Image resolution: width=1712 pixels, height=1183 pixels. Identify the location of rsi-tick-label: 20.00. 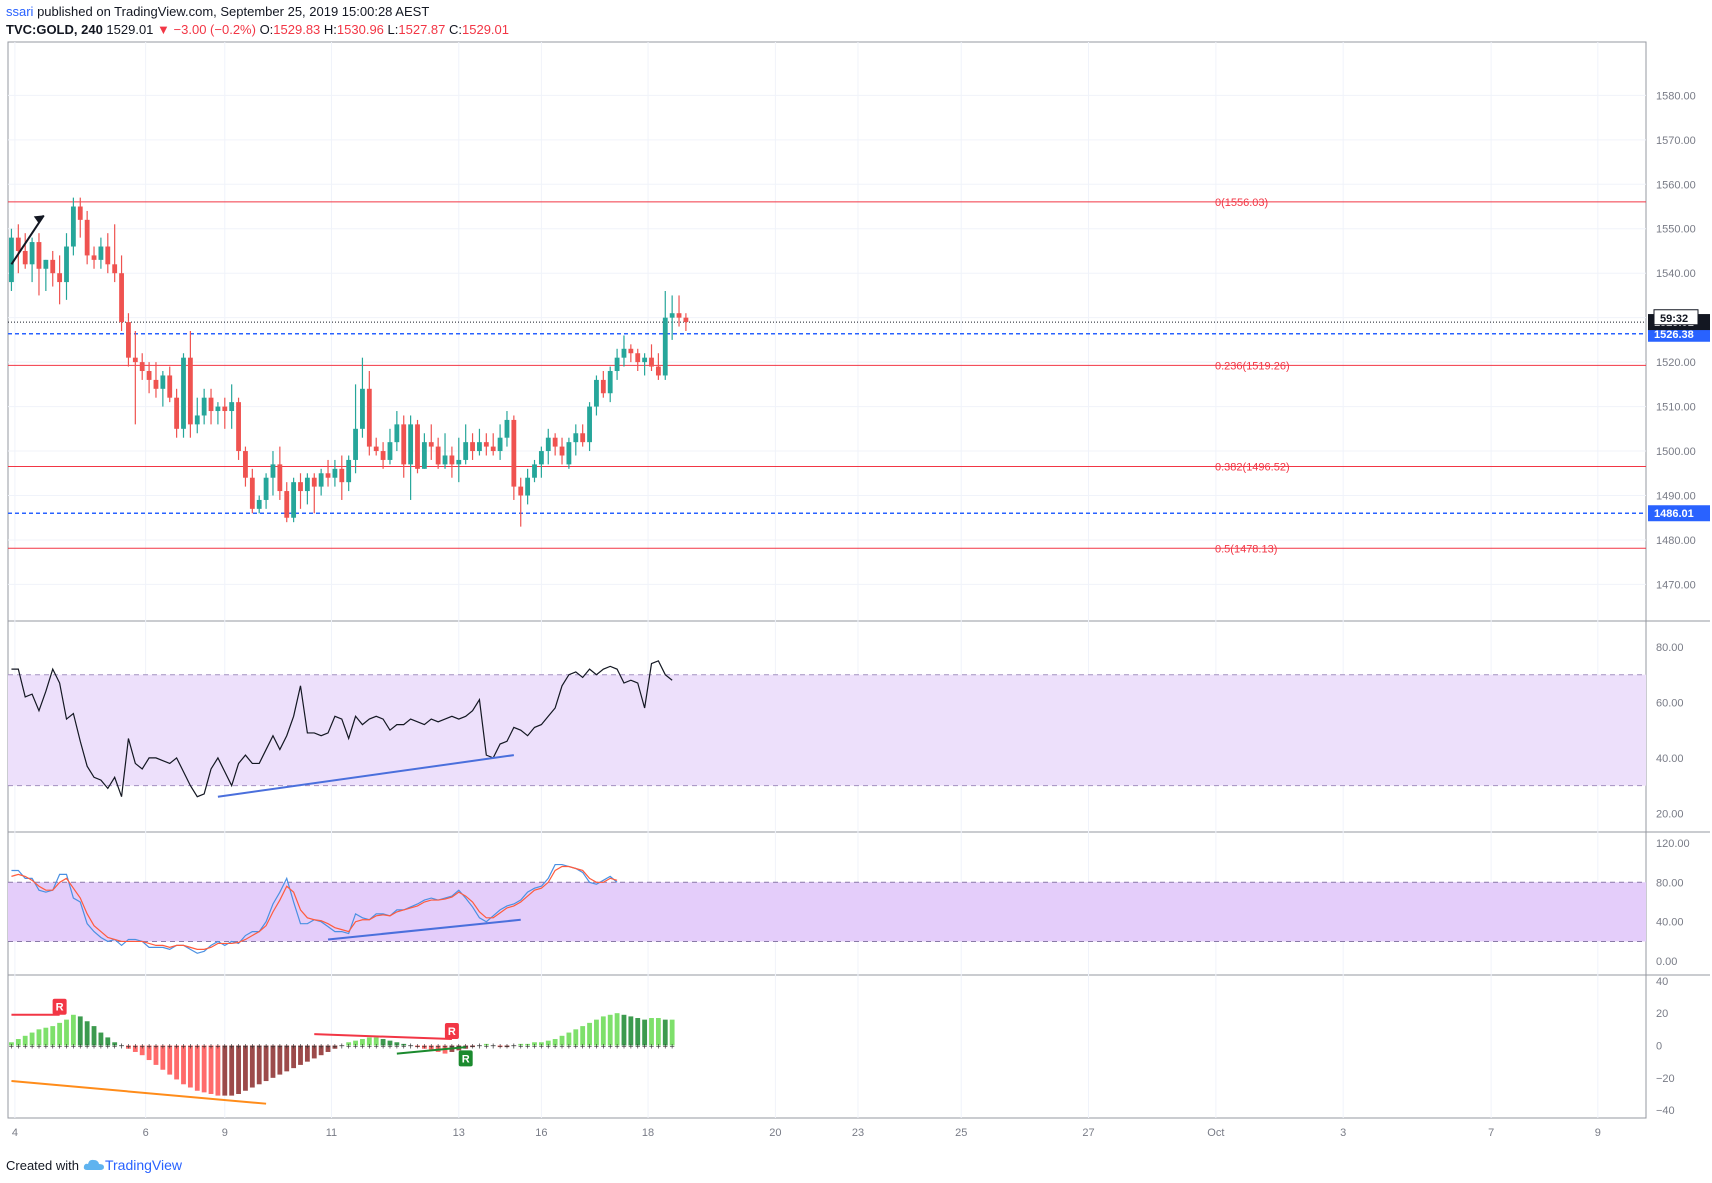
(1670, 814).